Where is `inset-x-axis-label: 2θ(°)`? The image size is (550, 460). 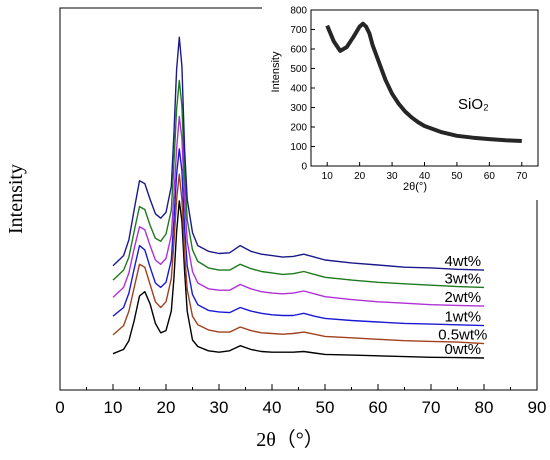
inset-x-axis-label: 2θ(°) is located at coordinates (415, 187).